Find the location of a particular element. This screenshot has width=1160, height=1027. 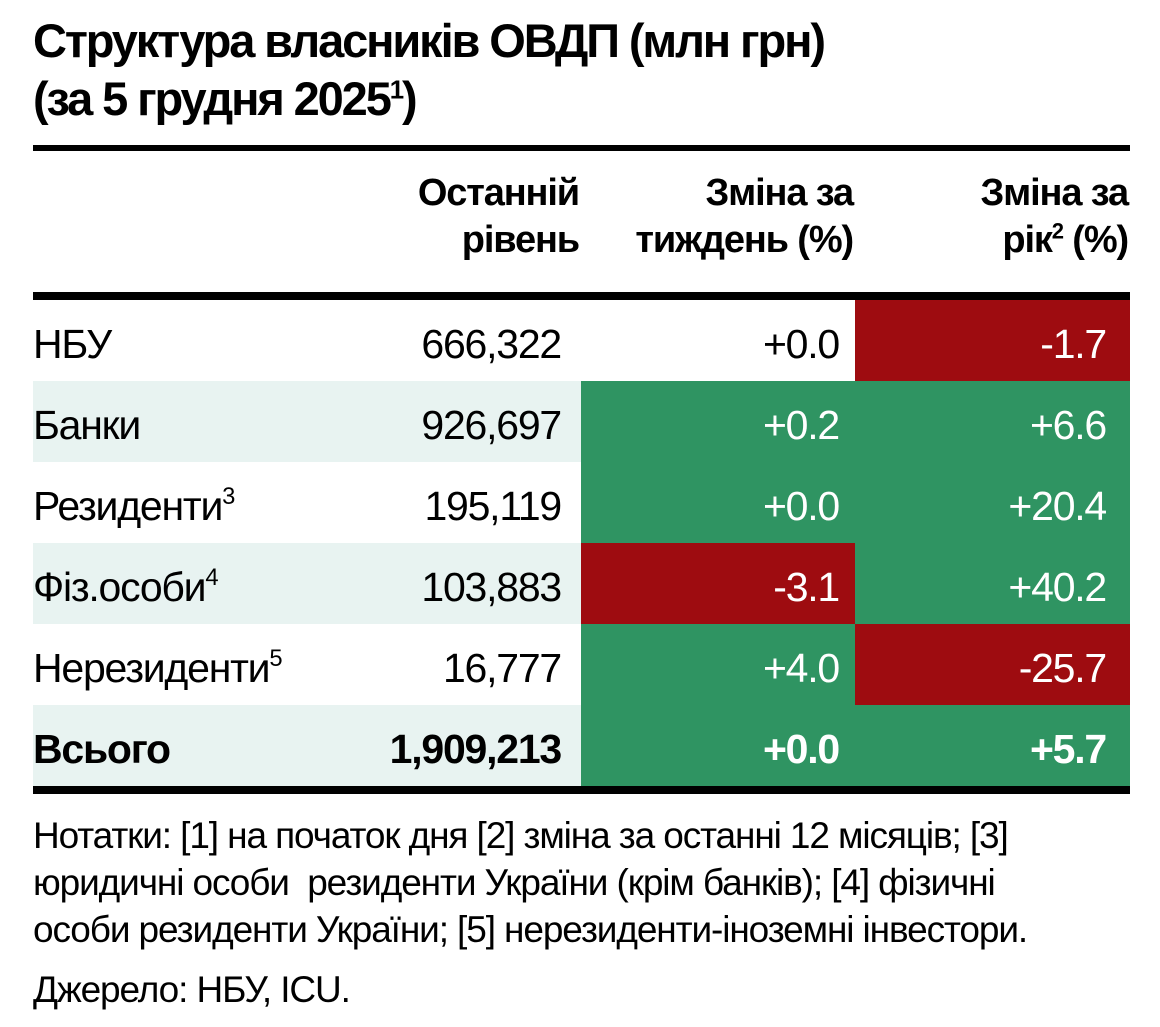

row-year-change-value: +20.4 is located at coordinates (992, 502).